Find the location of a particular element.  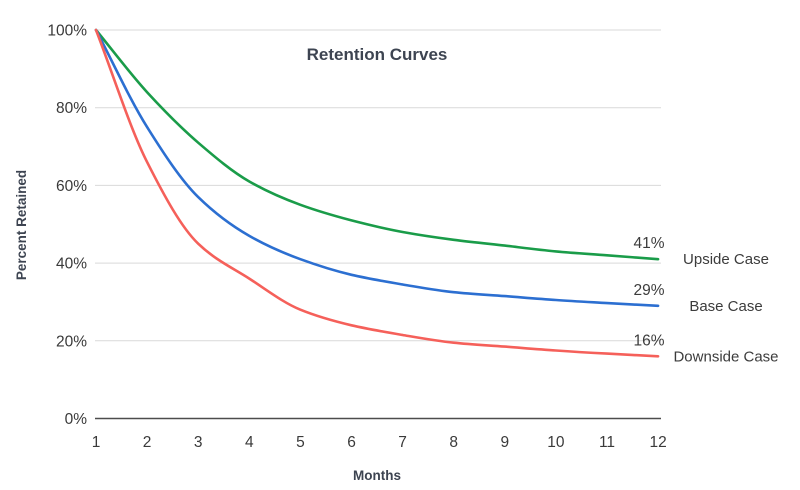

y-axis-tick-labels: 100% 80% 60% 40% 20% 0% is located at coordinates (67, 226).